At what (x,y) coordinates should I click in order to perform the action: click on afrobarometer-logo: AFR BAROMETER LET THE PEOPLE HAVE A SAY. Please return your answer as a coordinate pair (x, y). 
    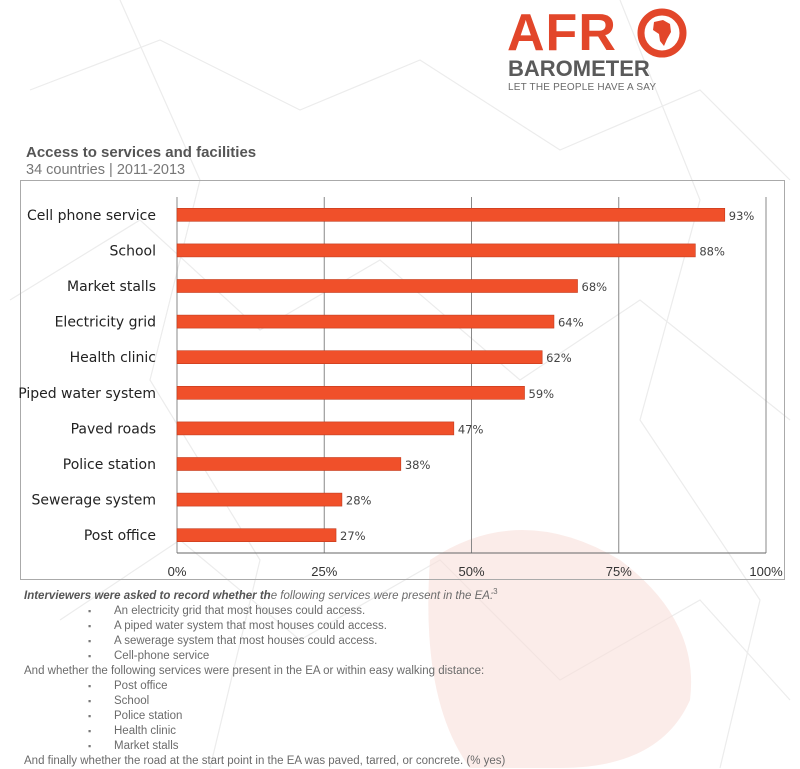
    Looking at the image, I should click on (605, 50).